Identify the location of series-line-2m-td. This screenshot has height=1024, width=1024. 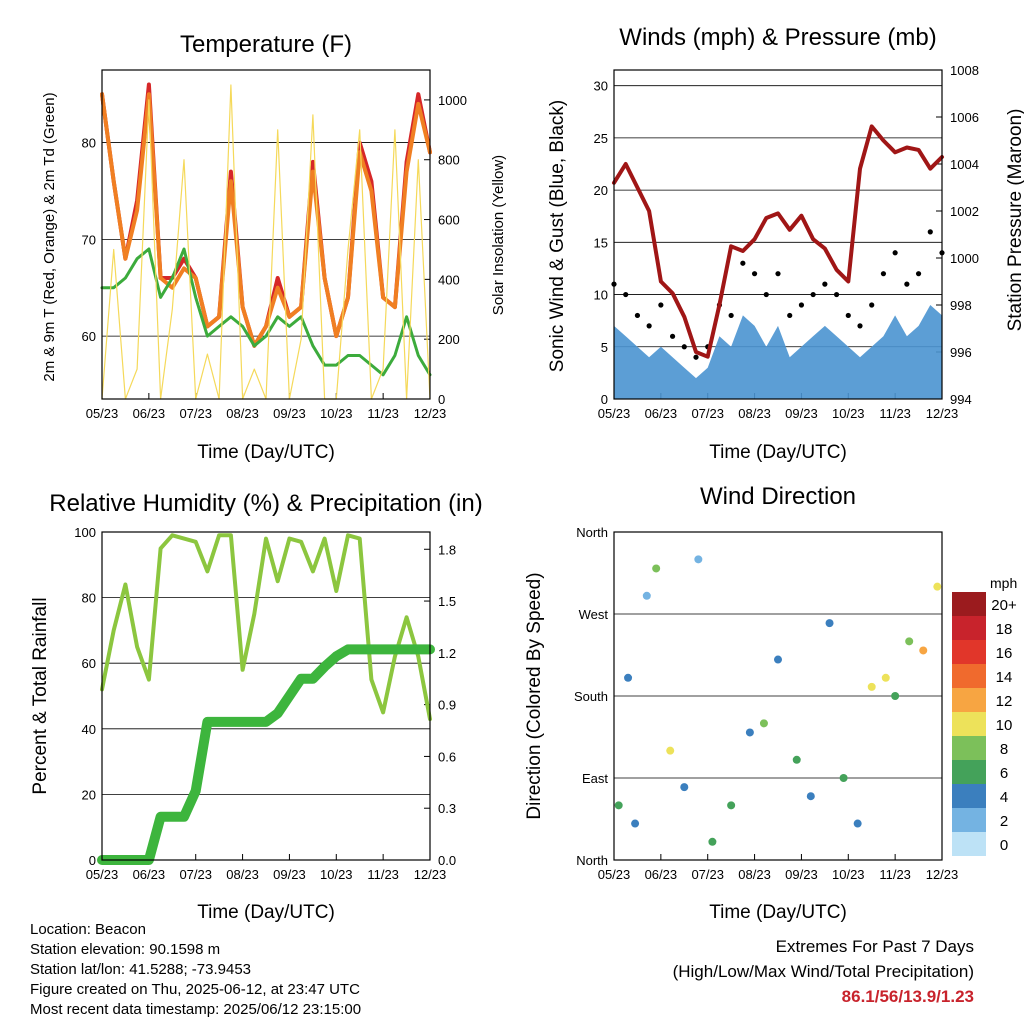
(266, 312).